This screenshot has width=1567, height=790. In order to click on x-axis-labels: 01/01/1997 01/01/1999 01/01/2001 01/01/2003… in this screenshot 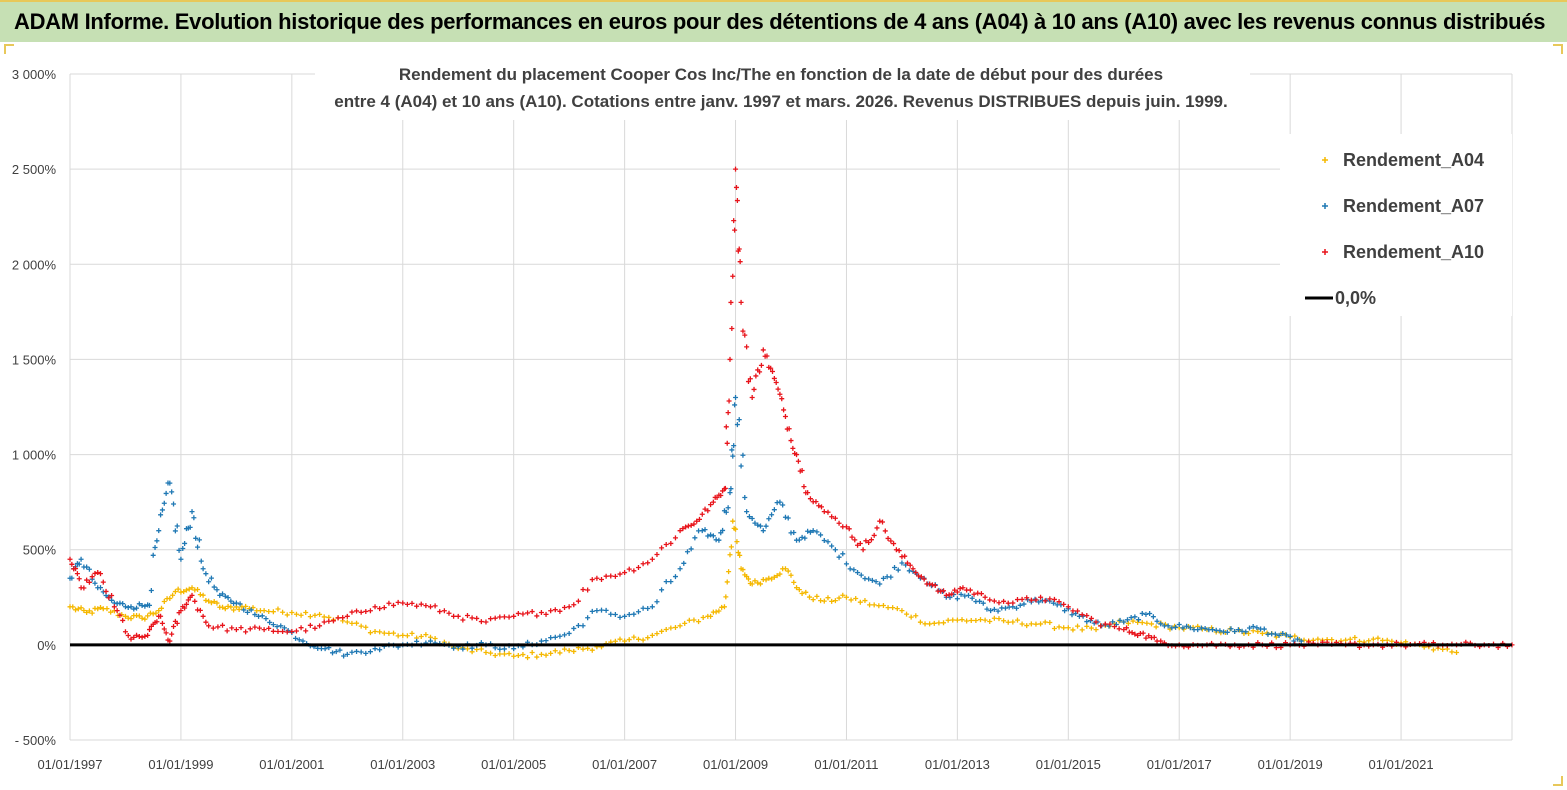, I will do `click(735, 764)`.